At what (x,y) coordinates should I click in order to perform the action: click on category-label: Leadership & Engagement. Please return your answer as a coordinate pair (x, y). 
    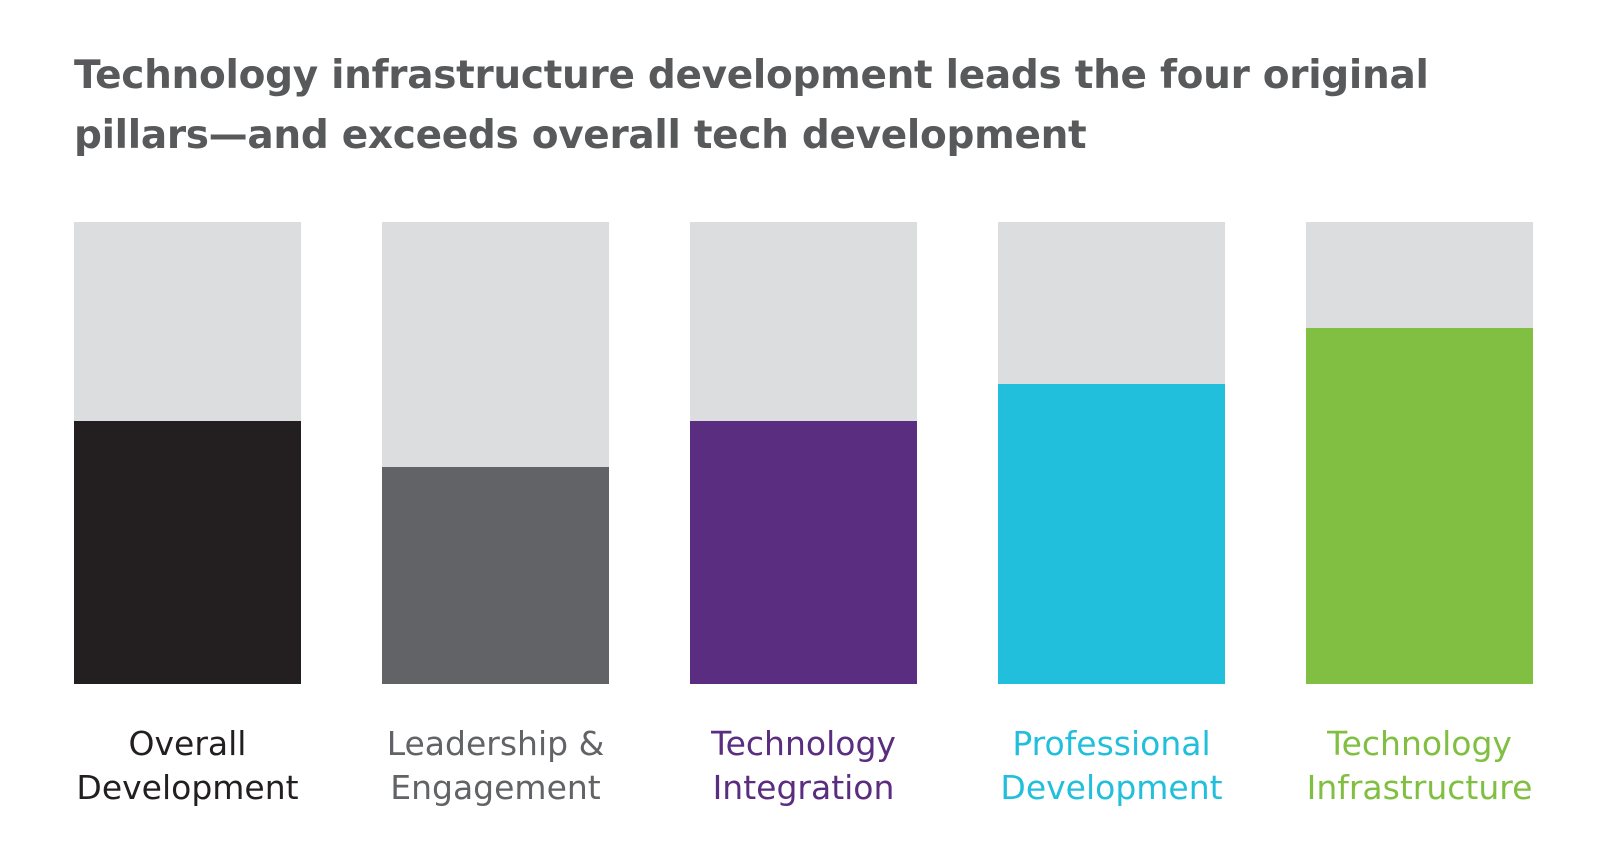
    Looking at the image, I should click on (495, 765).